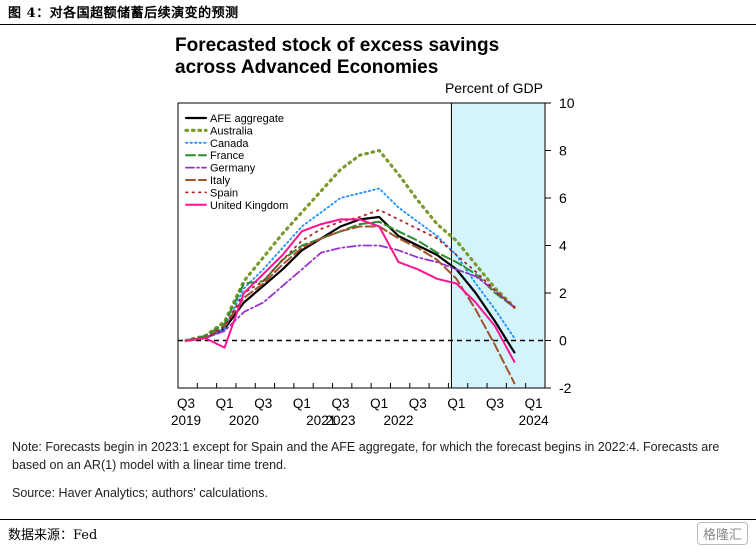  I want to click on series-line-canada, so click(350, 264).